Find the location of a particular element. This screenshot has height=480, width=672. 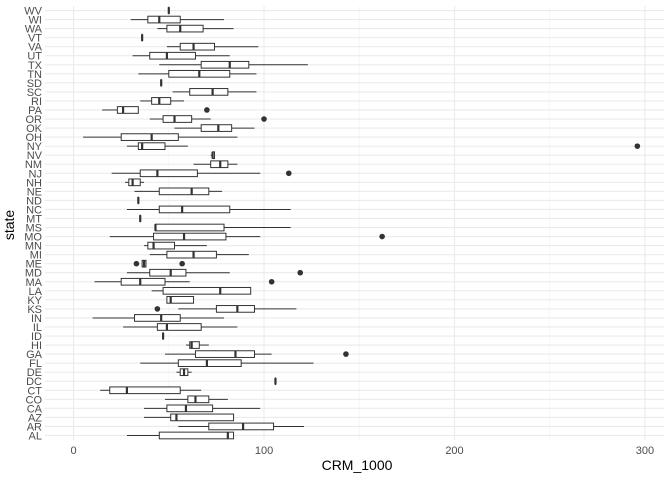

box-NC is located at coordinates (208, 209).